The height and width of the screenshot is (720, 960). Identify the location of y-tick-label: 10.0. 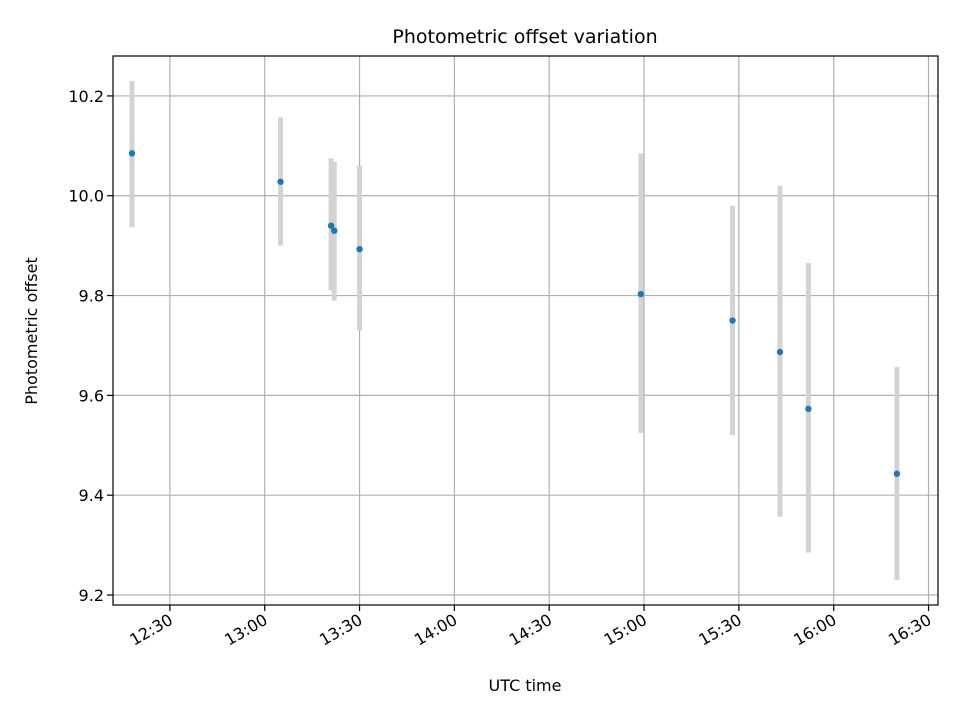
(86, 196).